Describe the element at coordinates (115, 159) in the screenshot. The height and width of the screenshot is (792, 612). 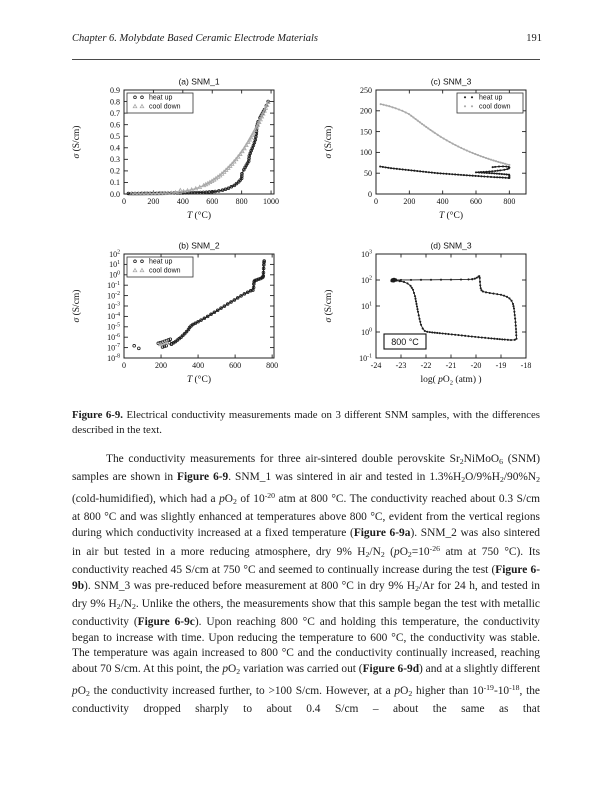
I see `svg-text: 0.3` at that location.